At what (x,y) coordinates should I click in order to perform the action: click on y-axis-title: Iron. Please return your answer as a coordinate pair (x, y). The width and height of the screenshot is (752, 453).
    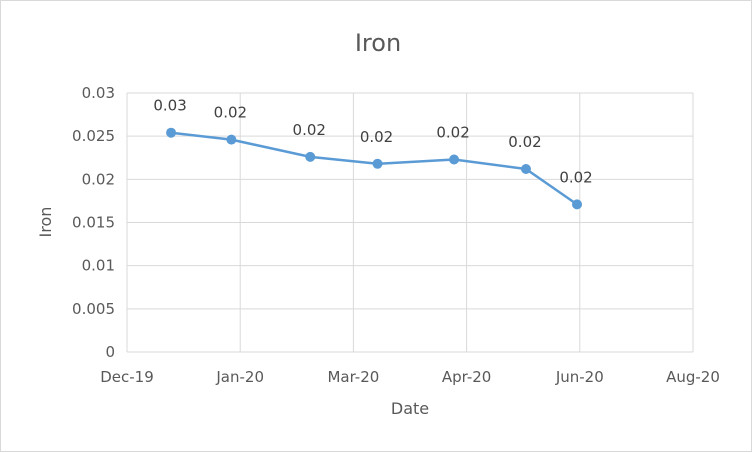
    Looking at the image, I should click on (45, 222).